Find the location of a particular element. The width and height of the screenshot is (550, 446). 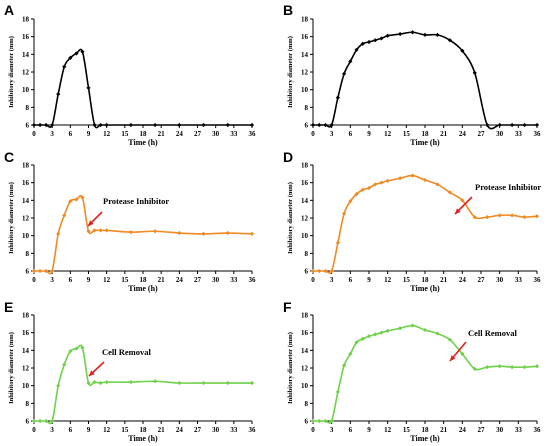

y-axis-label: Inhibitory diameter (mm) is located at coordinates (11, 368).